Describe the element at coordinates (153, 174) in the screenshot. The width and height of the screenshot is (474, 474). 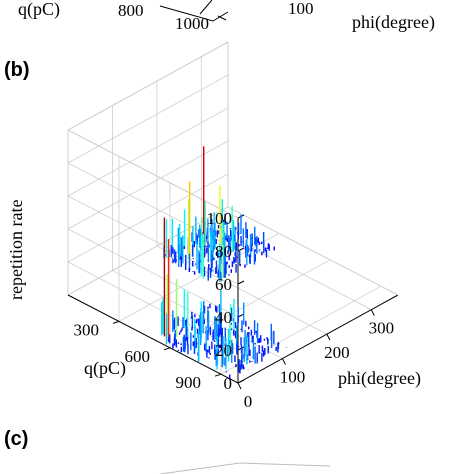
I see `box-top-left` at that location.